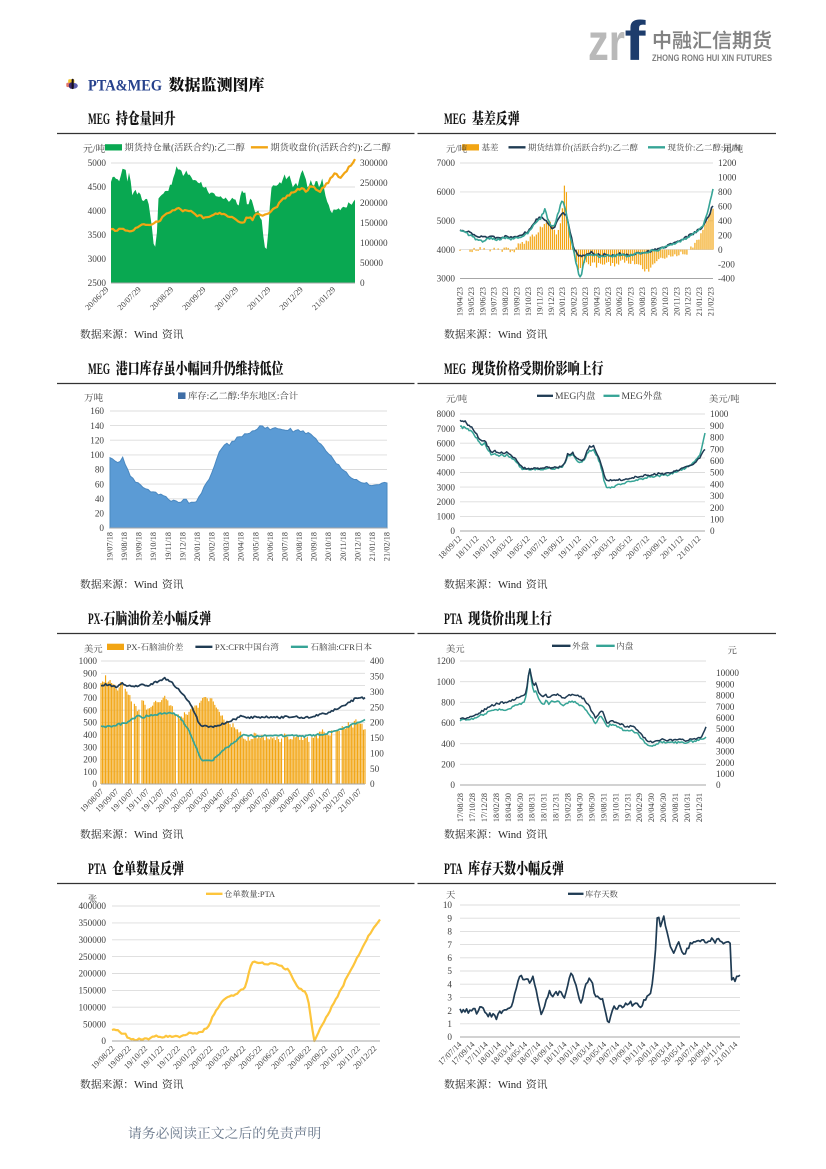  Describe the element at coordinates (675, 807) in the screenshot. I see `svg-text: 20/08/31` at that location.